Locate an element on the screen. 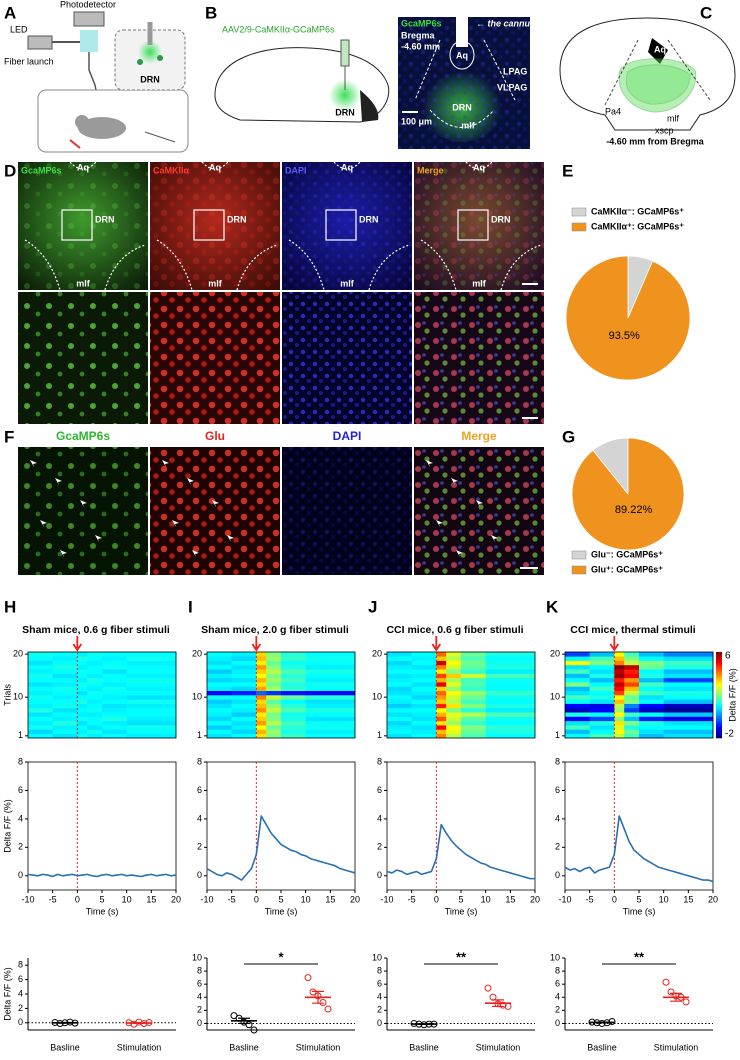  x-tick-label: Stimulation is located at coordinates (318, 1047).